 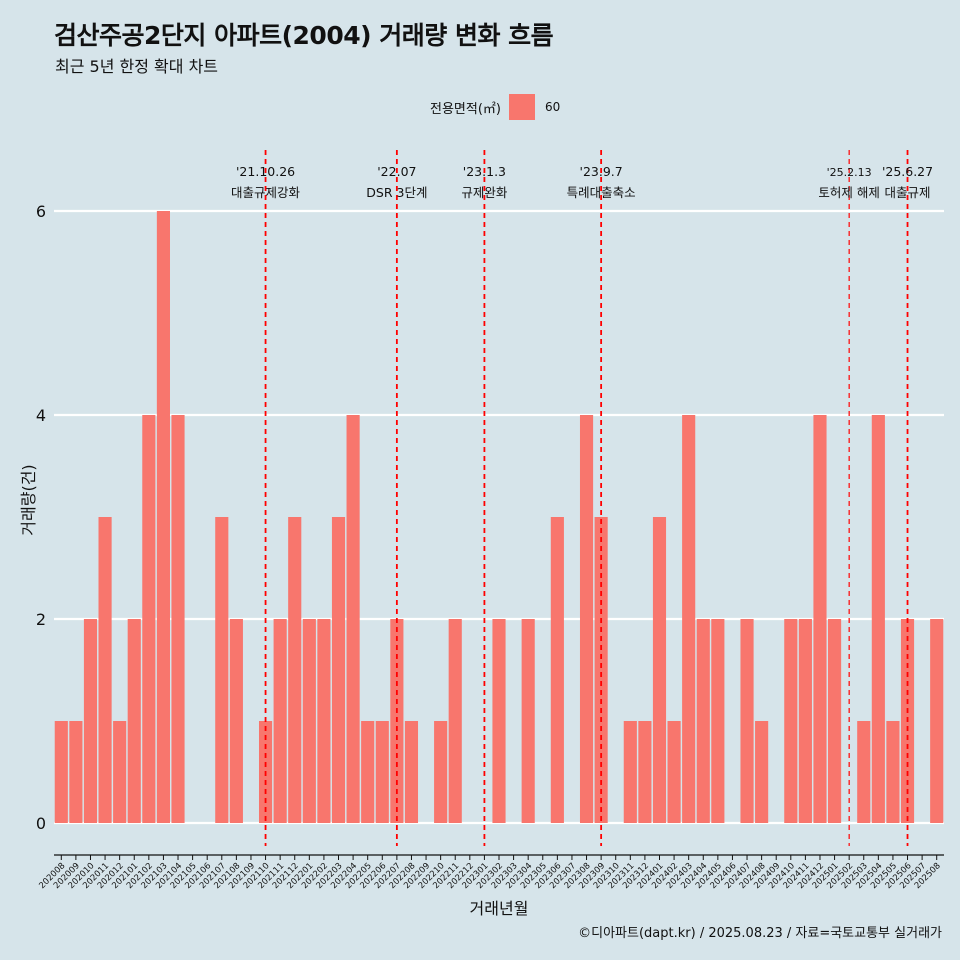 I want to click on event-name-label: 토허제 해제, so click(x=848, y=192).